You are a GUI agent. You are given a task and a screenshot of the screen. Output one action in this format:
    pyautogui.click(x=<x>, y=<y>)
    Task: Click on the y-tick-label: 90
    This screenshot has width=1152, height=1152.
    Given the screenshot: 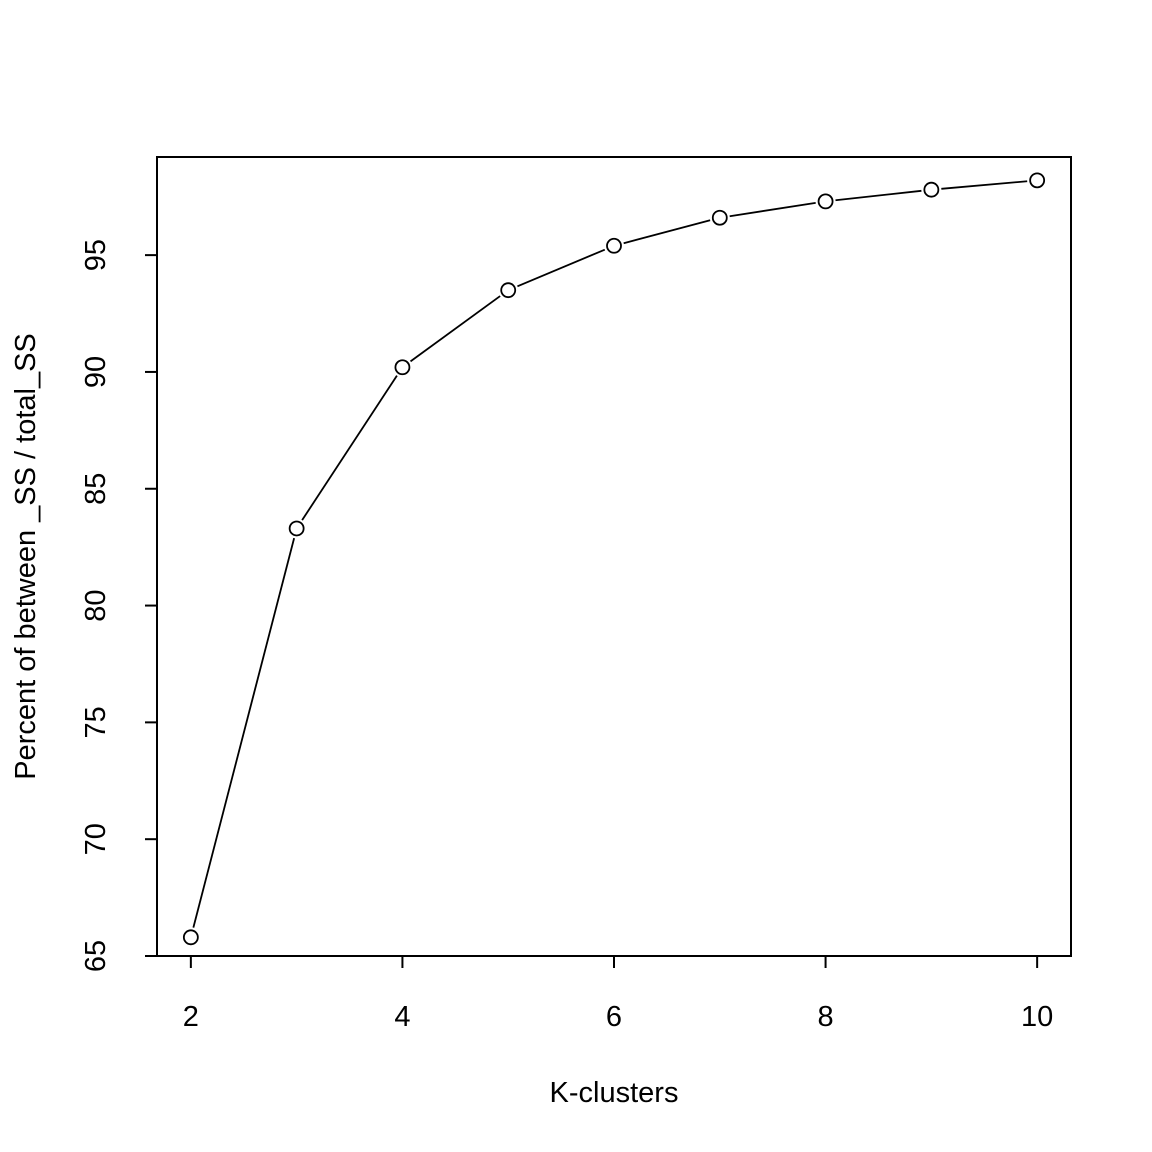 What is the action you would take?
    pyautogui.click(x=96, y=372)
    